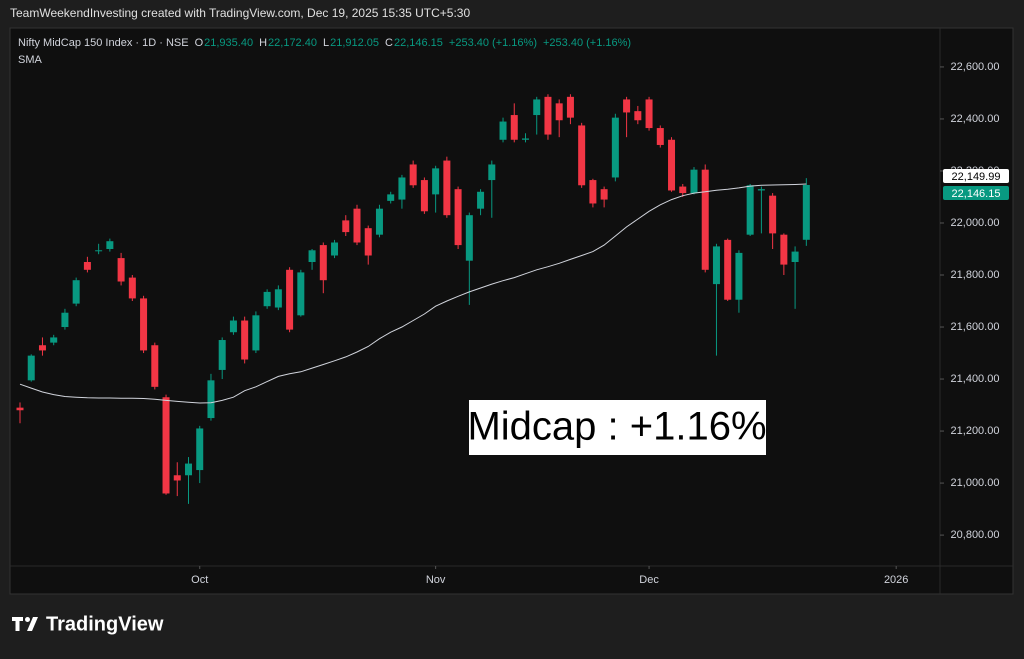 This screenshot has height=659, width=1024. I want to click on y-tick-label: 21,400.00, so click(975, 379).